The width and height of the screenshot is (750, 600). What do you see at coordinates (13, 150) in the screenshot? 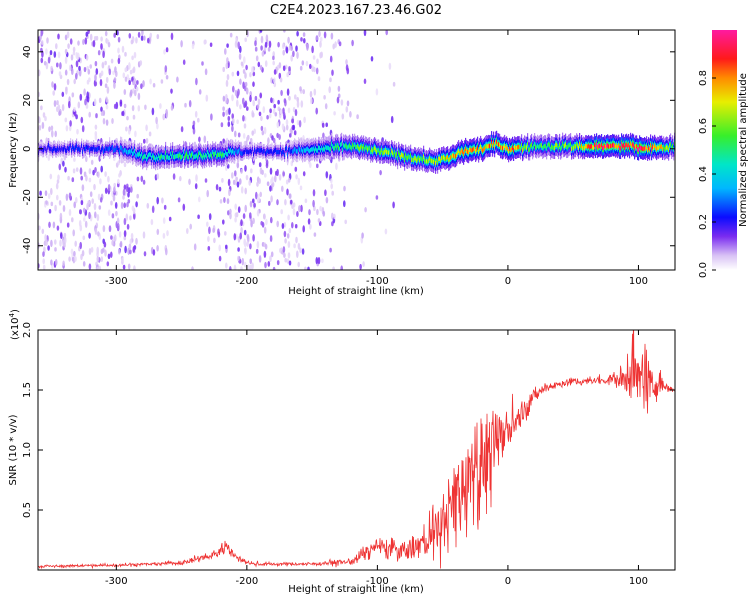
I see `spectrogram-y-label: Frequency (Hz)` at bounding box center [13, 150].